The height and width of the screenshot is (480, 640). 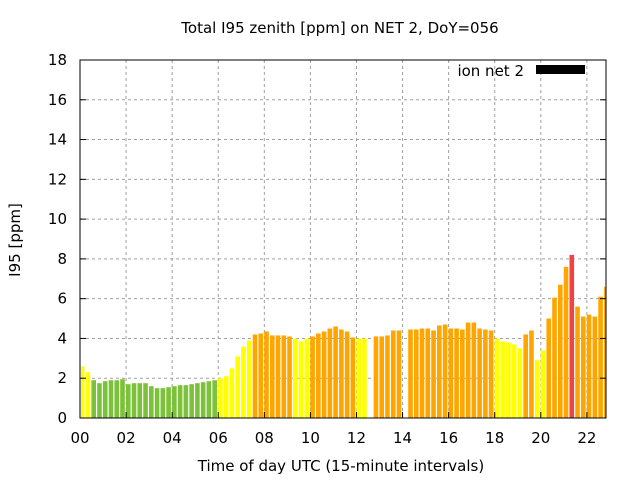 What do you see at coordinates (57, 219) in the screenshot?
I see `y-tick-label: 10` at bounding box center [57, 219].